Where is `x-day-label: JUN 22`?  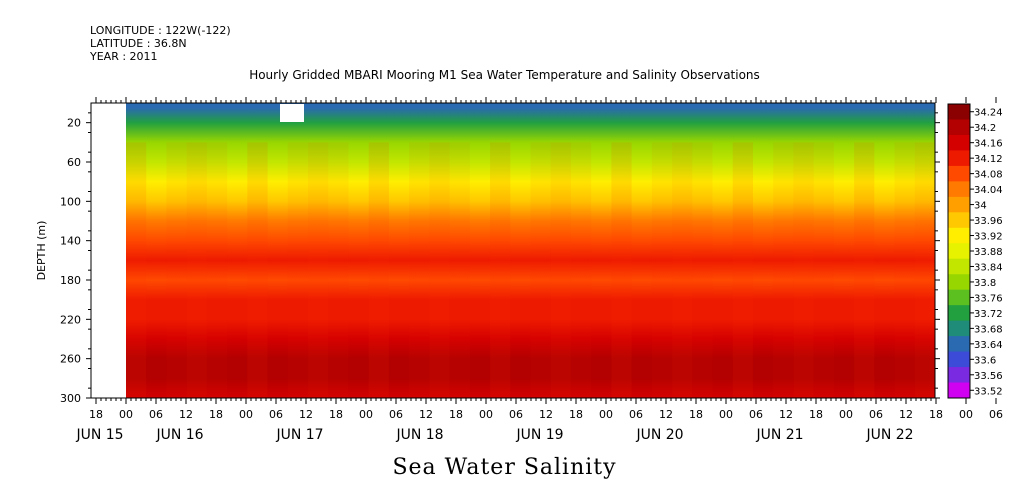
x-day-label: JUN 22 is located at coordinates (889, 435).